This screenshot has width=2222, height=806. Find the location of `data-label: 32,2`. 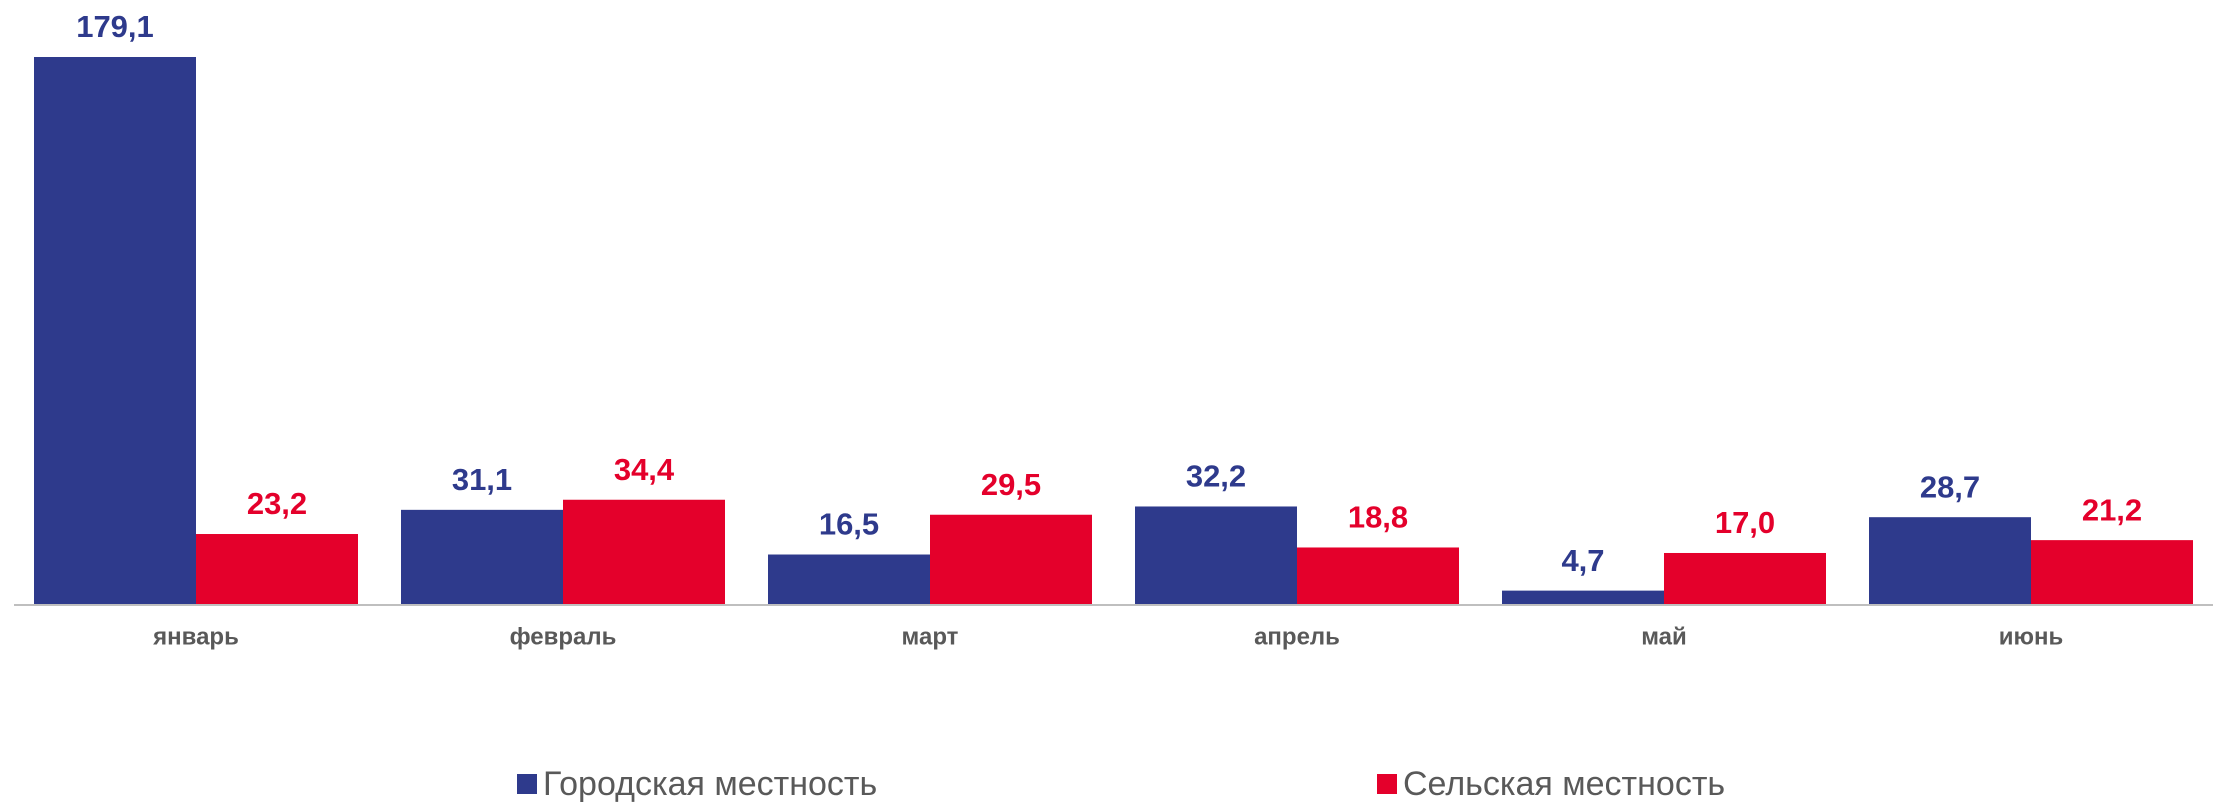

data-label: 32,2 is located at coordinates (1216, 476).